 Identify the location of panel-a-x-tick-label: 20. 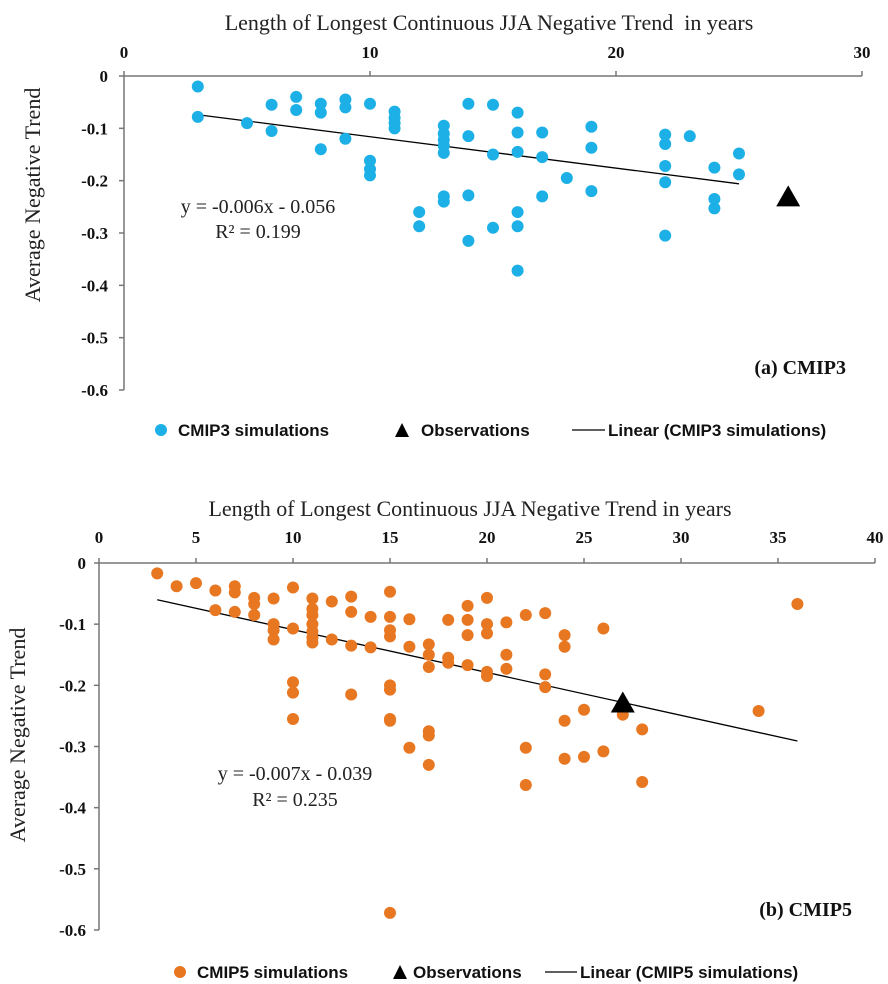
(616, 52).